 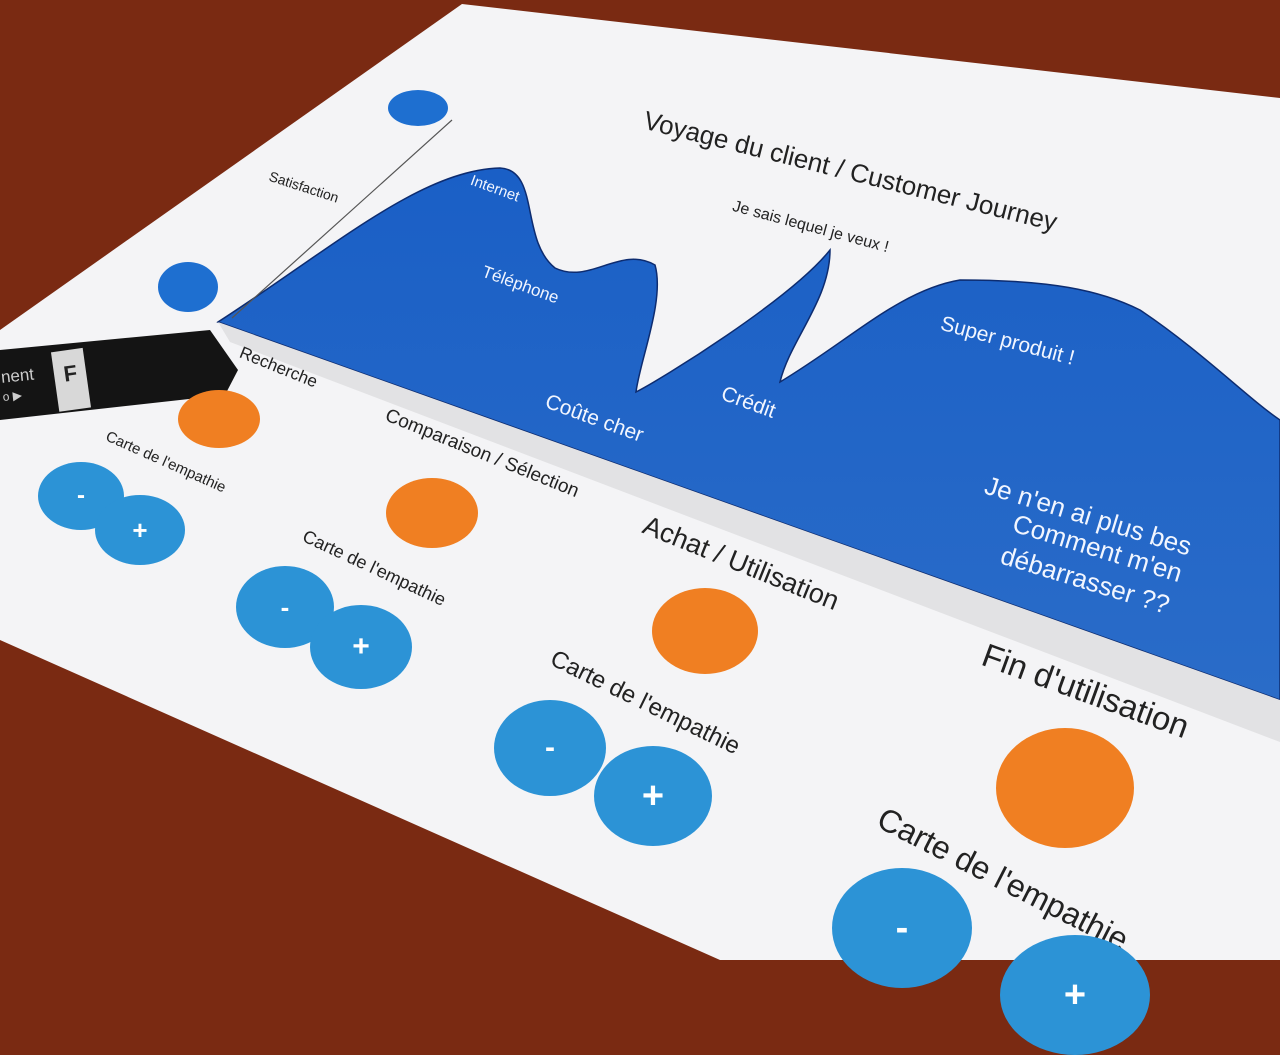 What do you see at coordinates (342, 219) in the screenshot?
I see `y-axis` at bounding box center [342, 219].